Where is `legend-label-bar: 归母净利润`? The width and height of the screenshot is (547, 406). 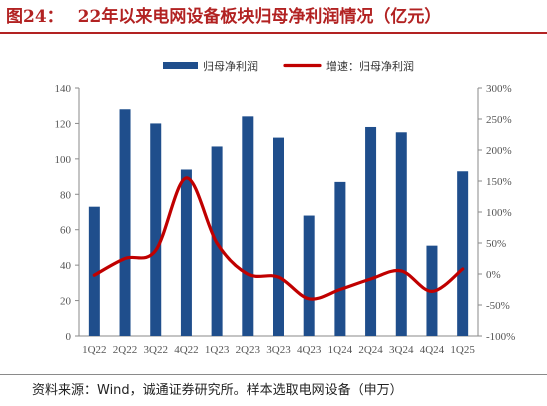 legend-label-bar: 归母净利润 is located at coordinates (230, 66).